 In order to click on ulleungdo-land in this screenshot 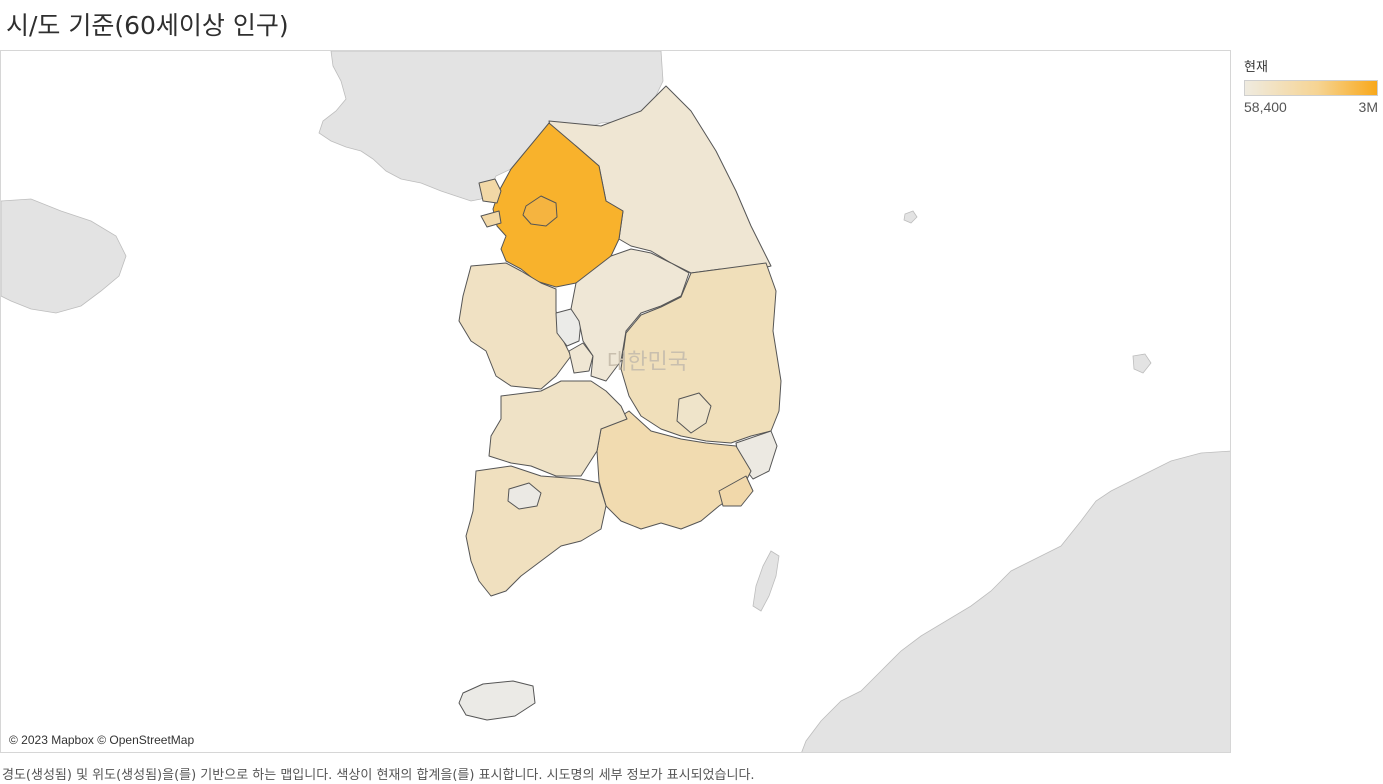, I will do `click(910, 217)`.